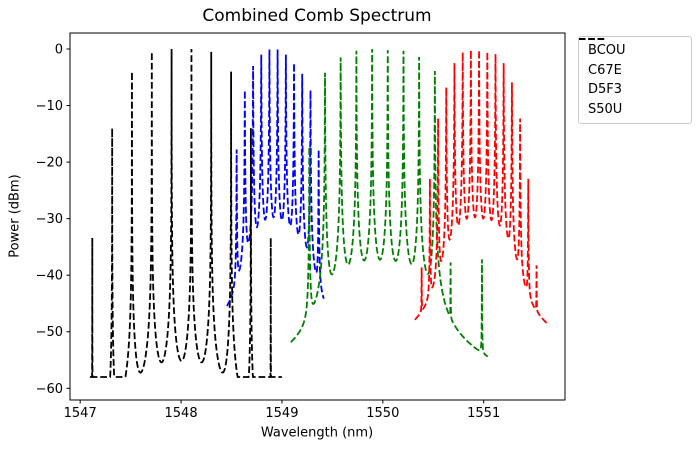 Image resolution: width=696 pixels, height=455 pixels. I want to click on legend-item: C67E, so click(635, 58).